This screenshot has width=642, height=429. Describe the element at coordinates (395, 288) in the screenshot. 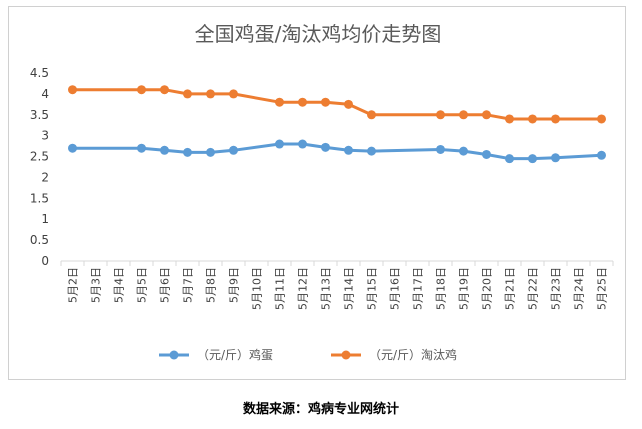

I see `x-tick-label: 5月16日` at that location.